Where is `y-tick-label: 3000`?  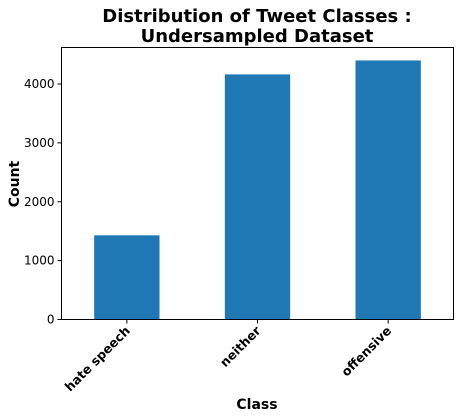 y-tick-label: 3000 is located at coordinates (39, 143).